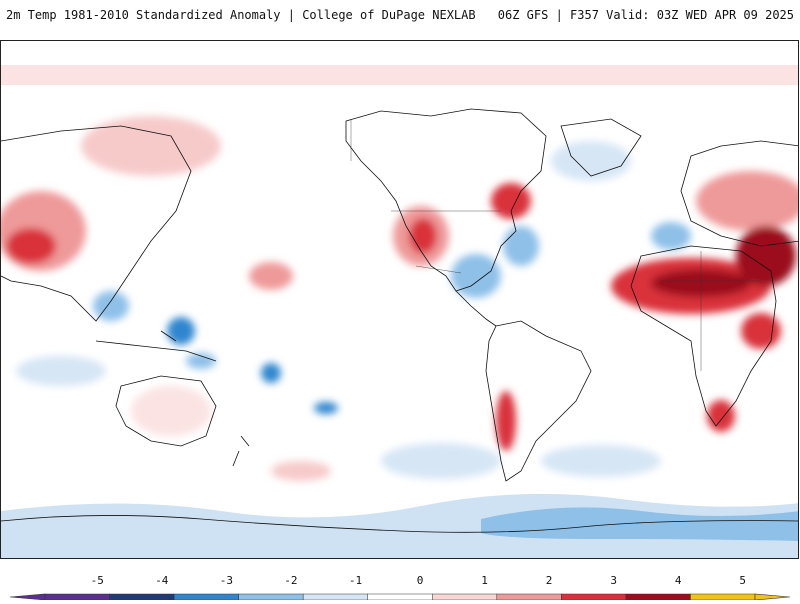  I want to click on anomaly-indian-ocean-cool, so click(61, 371).